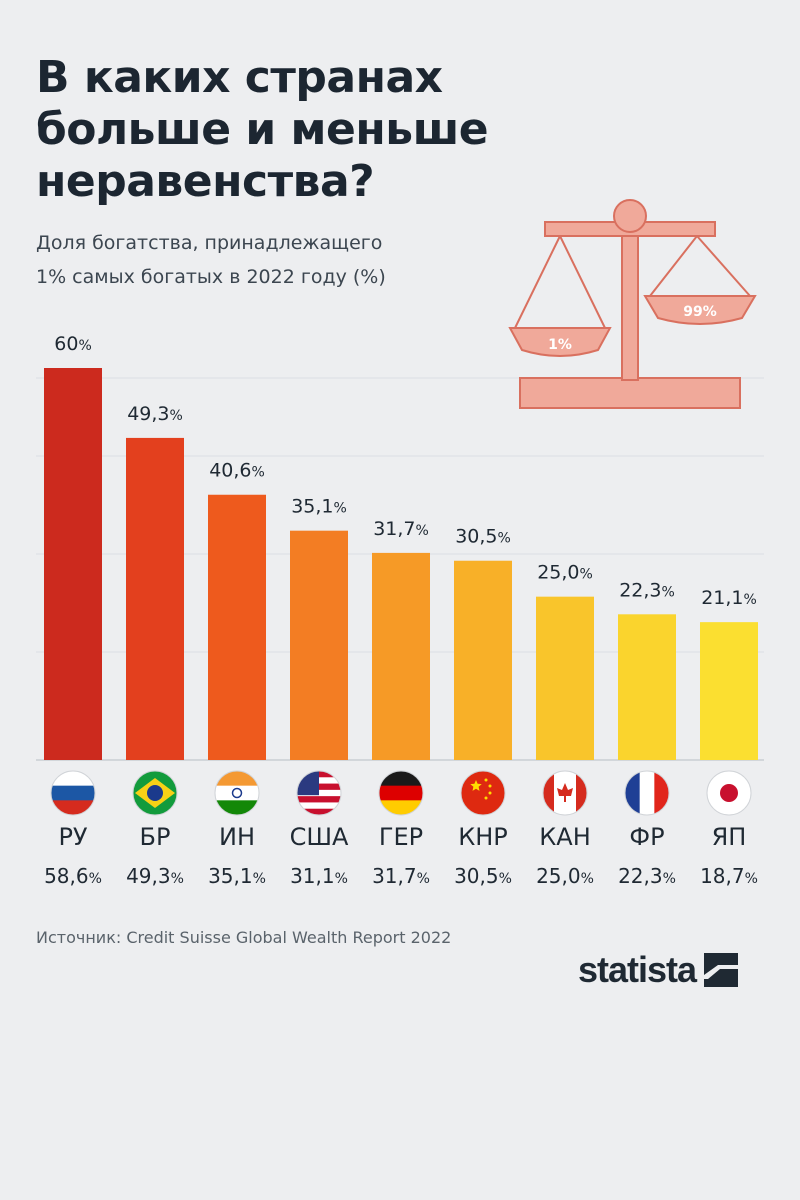  What do you see at coordinates (721, 970) in the screenshot?
I see `statista-logo-icon` at bounding box center [721, 970].